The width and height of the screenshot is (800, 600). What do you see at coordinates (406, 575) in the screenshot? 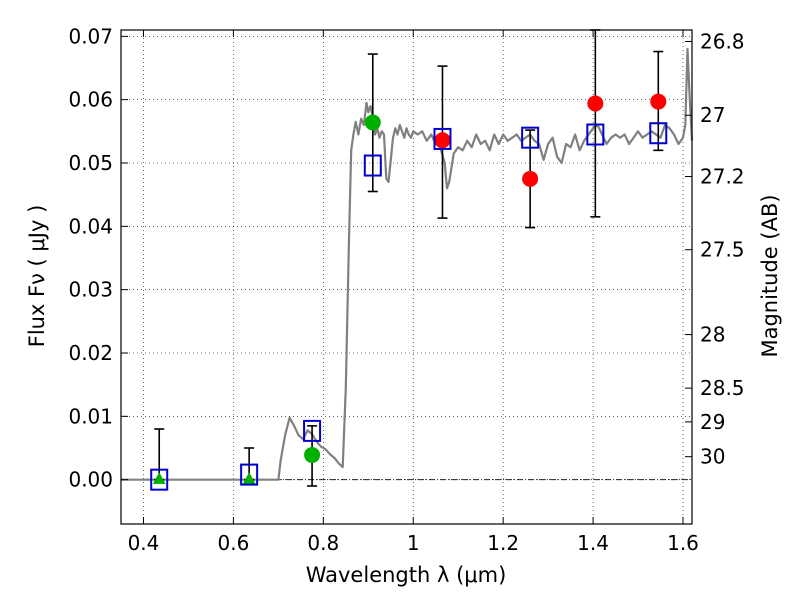
I see `x-axis-label: Wavelength λ (μm)` at bounding box center [406, 575].